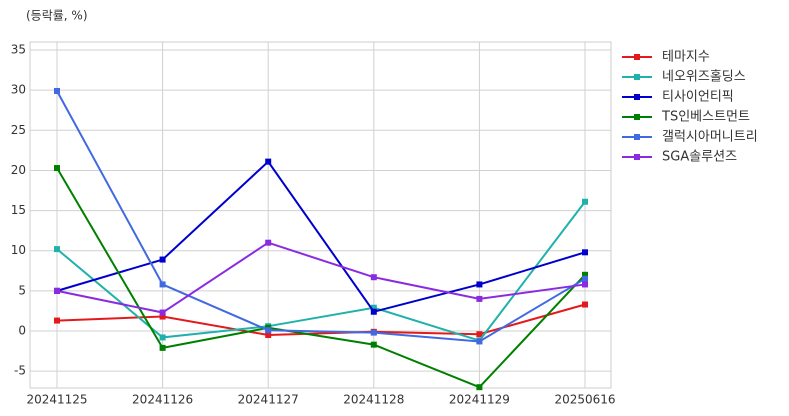  I want to click on x-tick-label: 20241129, so click(479, 400).